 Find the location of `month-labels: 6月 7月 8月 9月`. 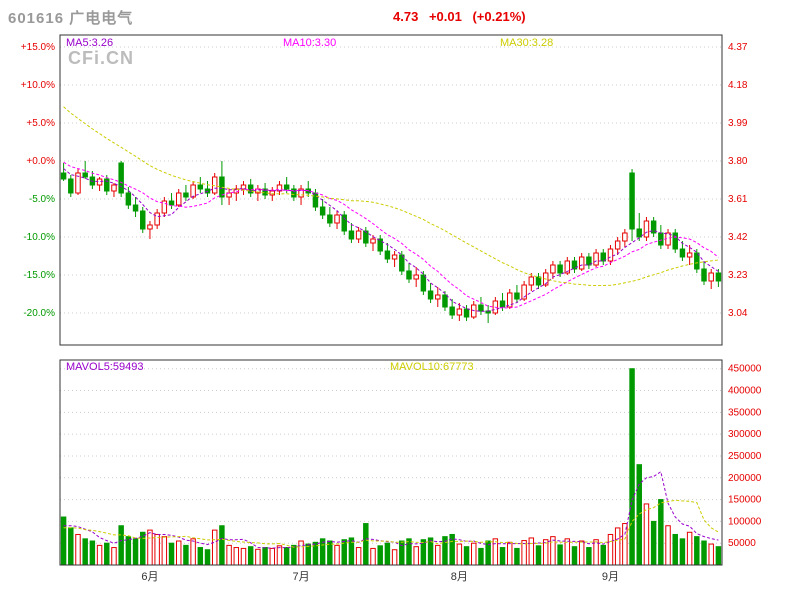

month-labels: 6月 7月 8月 9月 is located at coordinates (380, 577).